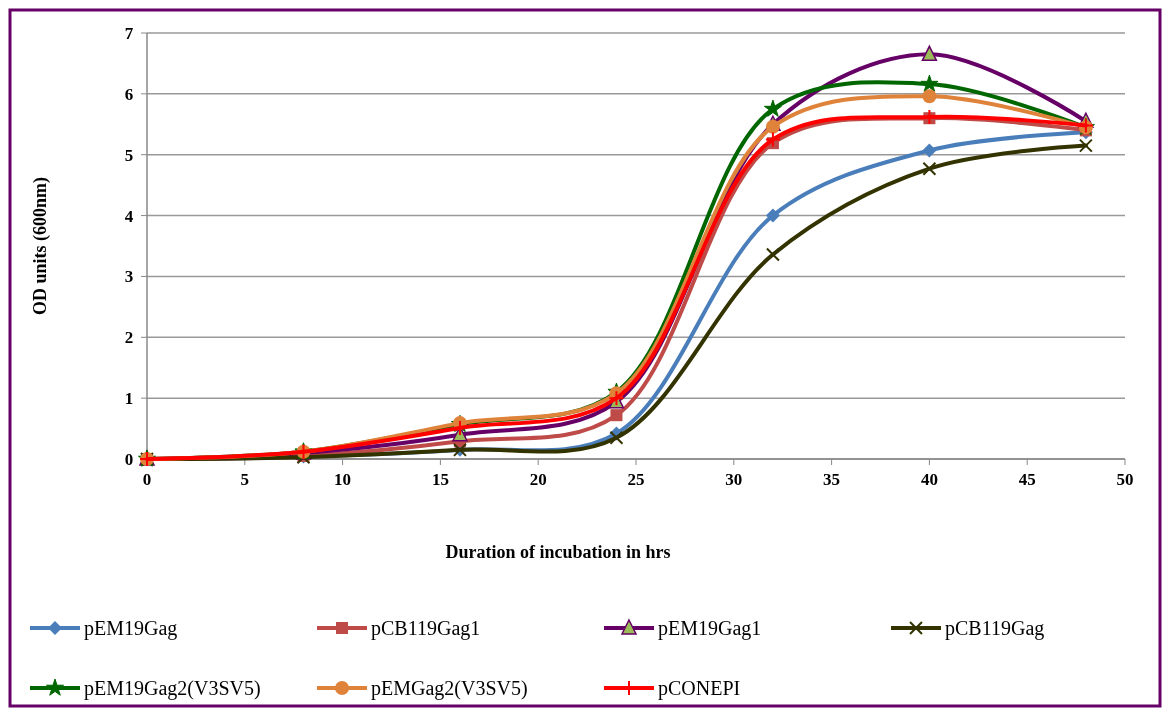  What do you see at coordinates (129, 94) in the screenshot?
I see `y-tick-label: 6` at bounding box center [129, 94].